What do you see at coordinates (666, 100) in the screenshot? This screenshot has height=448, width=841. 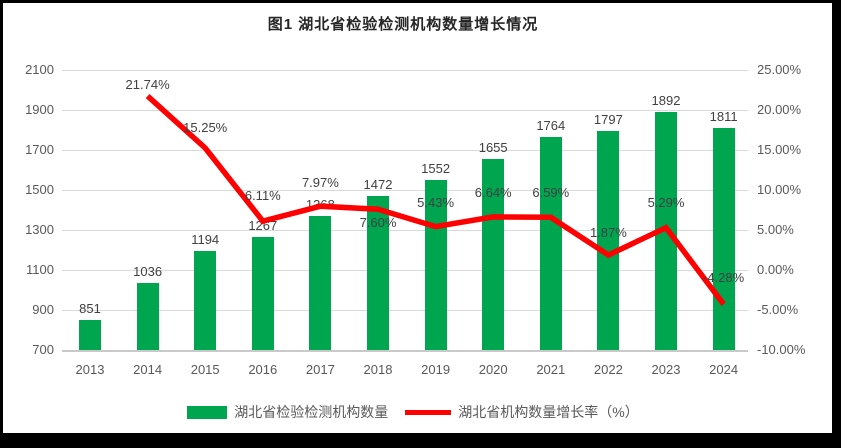 I see `bar-value-label: 1892` at bounding box center [666, 100].